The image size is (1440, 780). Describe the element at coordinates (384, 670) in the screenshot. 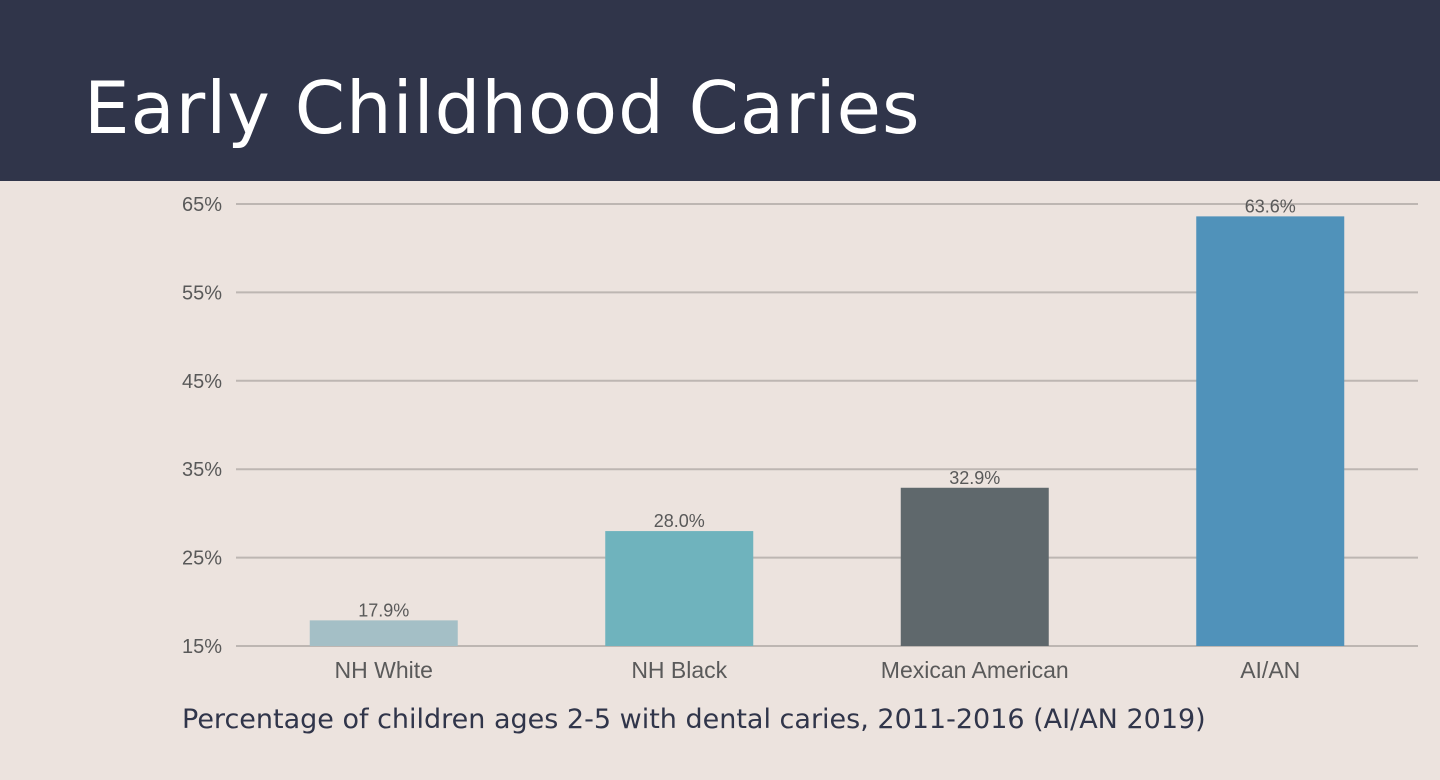

I see `category-label: NH White` at that location.